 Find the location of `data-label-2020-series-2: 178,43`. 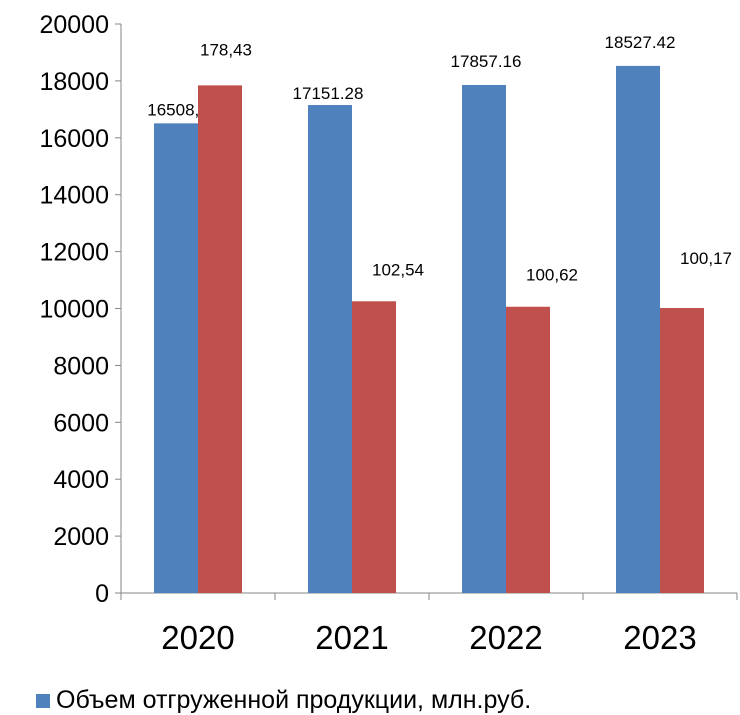

data-label-2020-series-2: 178,43 is located at coordinates (226, 49).